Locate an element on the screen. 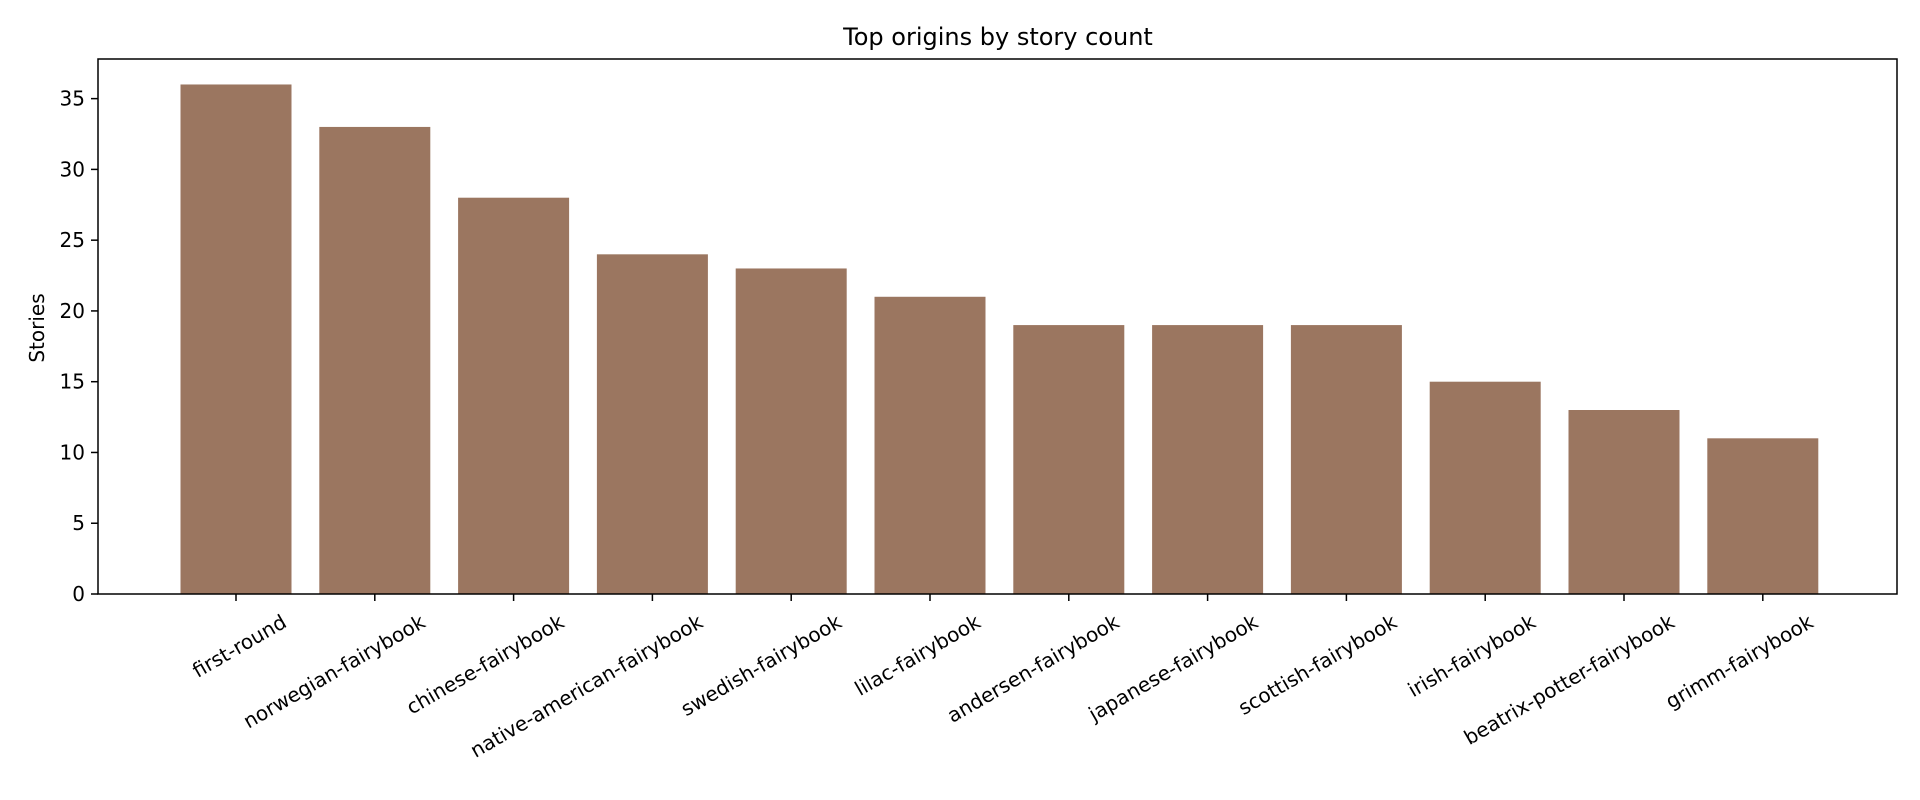 The height and width of the screenshot is (800, 1920). x-tick-label: lilac-fairybook is located at coordinates (918, 654).